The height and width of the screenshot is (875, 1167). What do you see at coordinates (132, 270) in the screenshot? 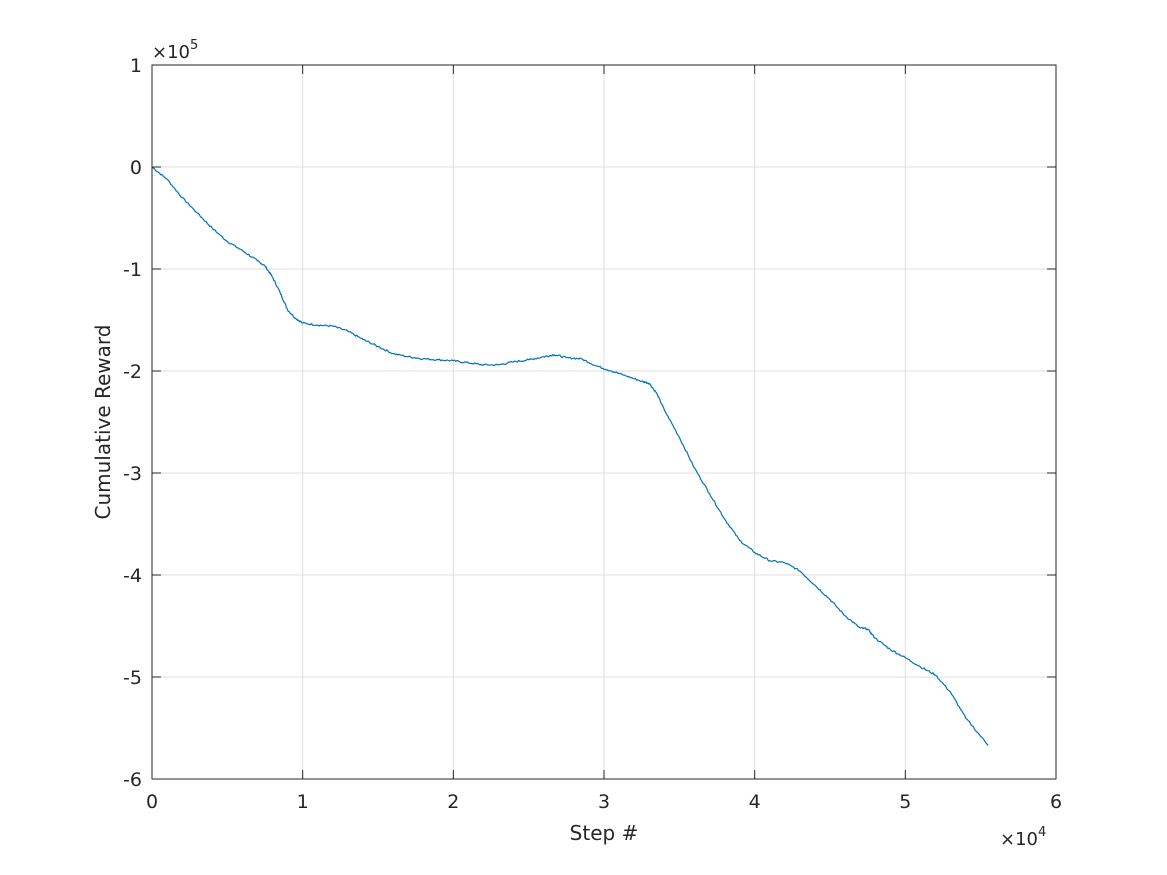
I see `y-tick-label: -1` at bounding box center [132, 270].